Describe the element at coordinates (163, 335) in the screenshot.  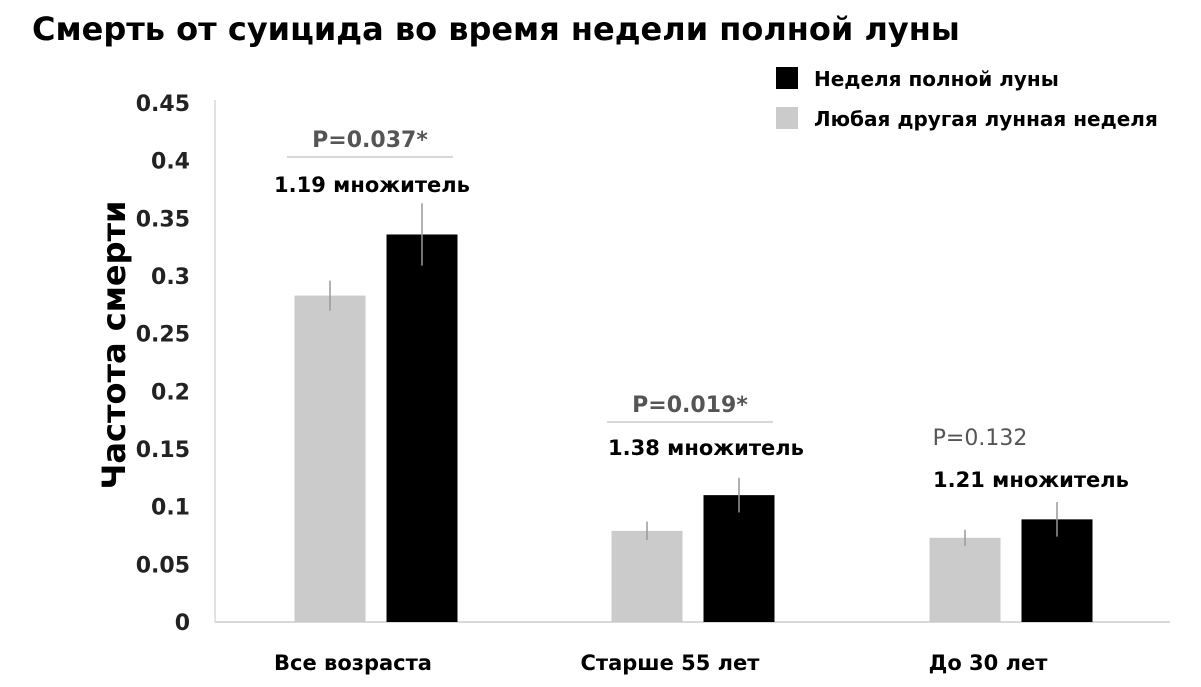
I see `y-tick-label: 0.25` at that location.